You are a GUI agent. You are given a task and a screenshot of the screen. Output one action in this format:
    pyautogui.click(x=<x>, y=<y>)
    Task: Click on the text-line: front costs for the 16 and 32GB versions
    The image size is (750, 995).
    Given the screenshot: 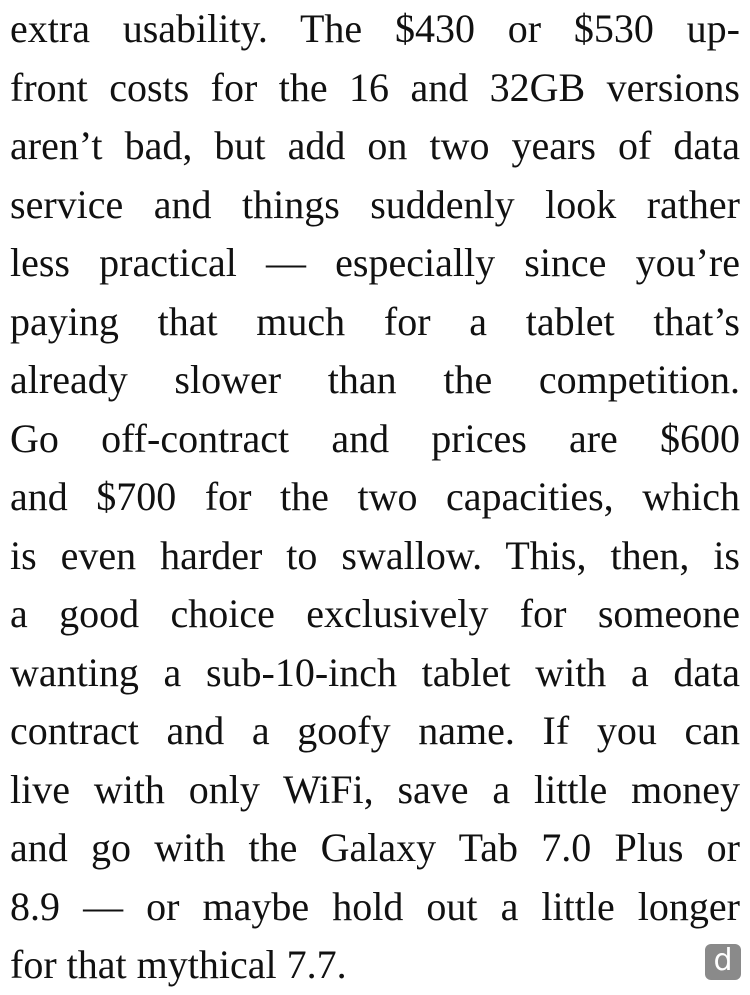 What is the action you would take?
    pyautogui.click(x=375, y=87)
    